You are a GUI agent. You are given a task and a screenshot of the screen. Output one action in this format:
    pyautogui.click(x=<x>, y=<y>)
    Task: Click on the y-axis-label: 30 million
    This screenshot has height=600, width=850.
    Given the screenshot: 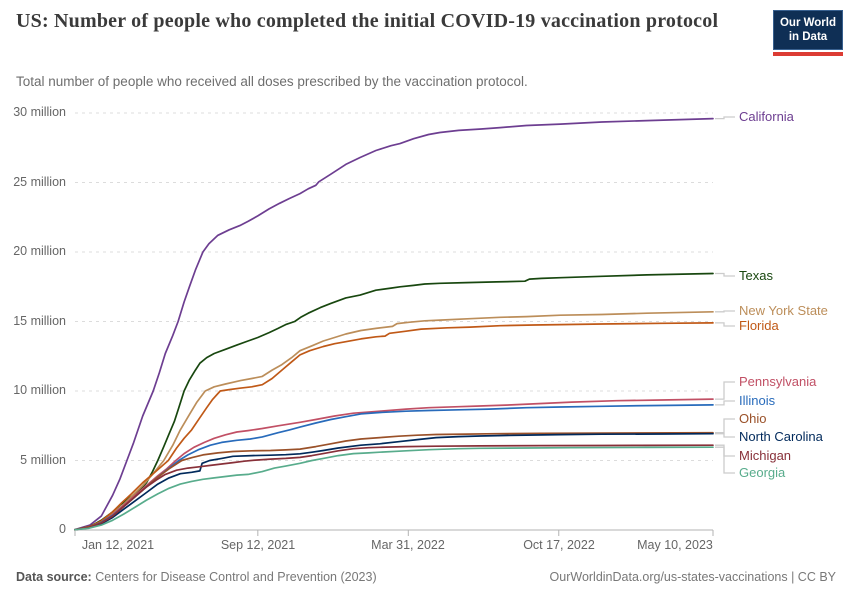 What is the action you would take?
    pyautogui.click(x=39, y=112)
    